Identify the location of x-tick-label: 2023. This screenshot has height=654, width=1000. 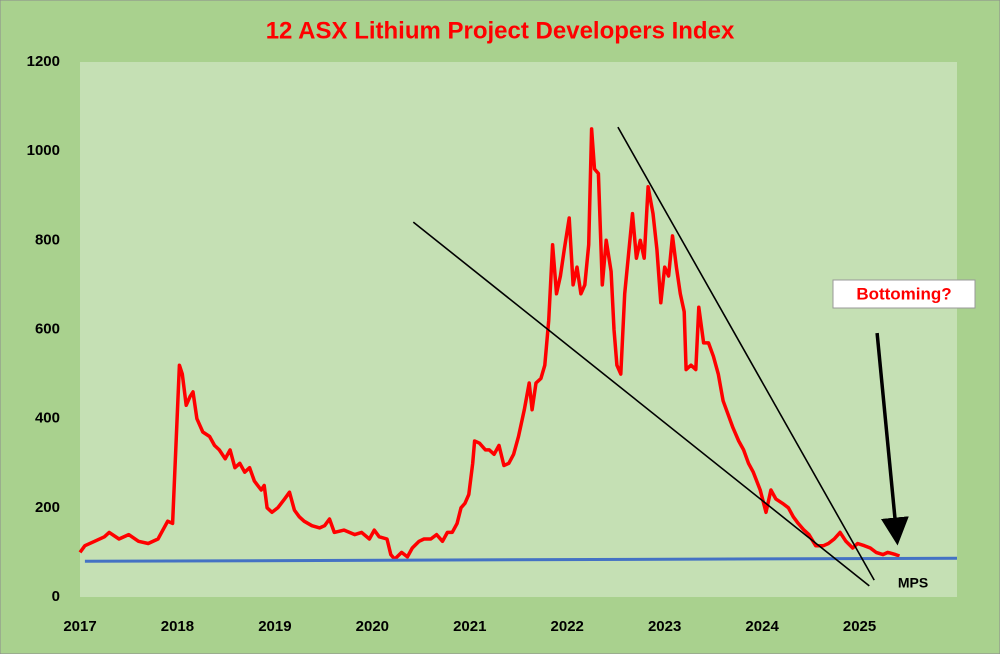
(664, 626).